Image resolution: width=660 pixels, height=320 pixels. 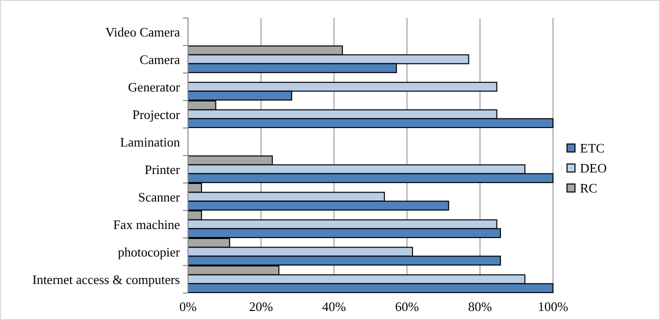 What do you see at coordinates (261, 306) in the screenshot?
I see `x-tick-label: 20%` at bounding box center [261, 306].